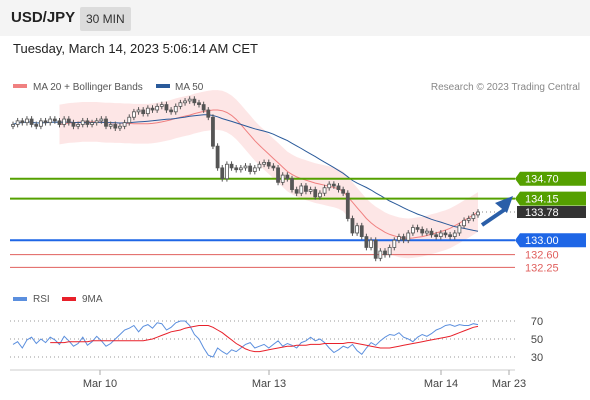  I want to click on resistance-label: 134.70, so click(542, 180).